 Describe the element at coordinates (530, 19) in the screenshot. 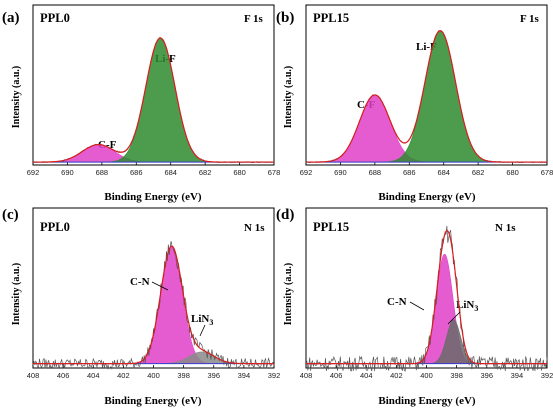

I see `panel-b-region: F 1s` at that location.